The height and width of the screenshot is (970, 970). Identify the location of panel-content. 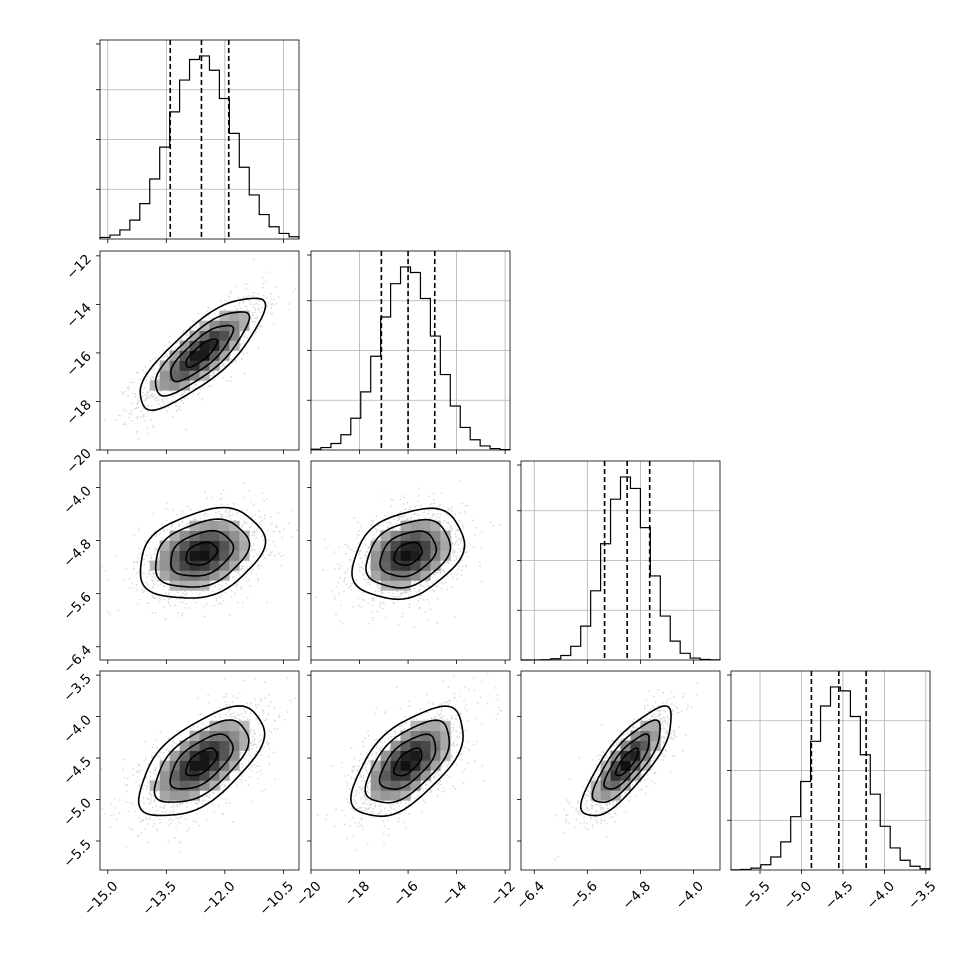
(626, 771).